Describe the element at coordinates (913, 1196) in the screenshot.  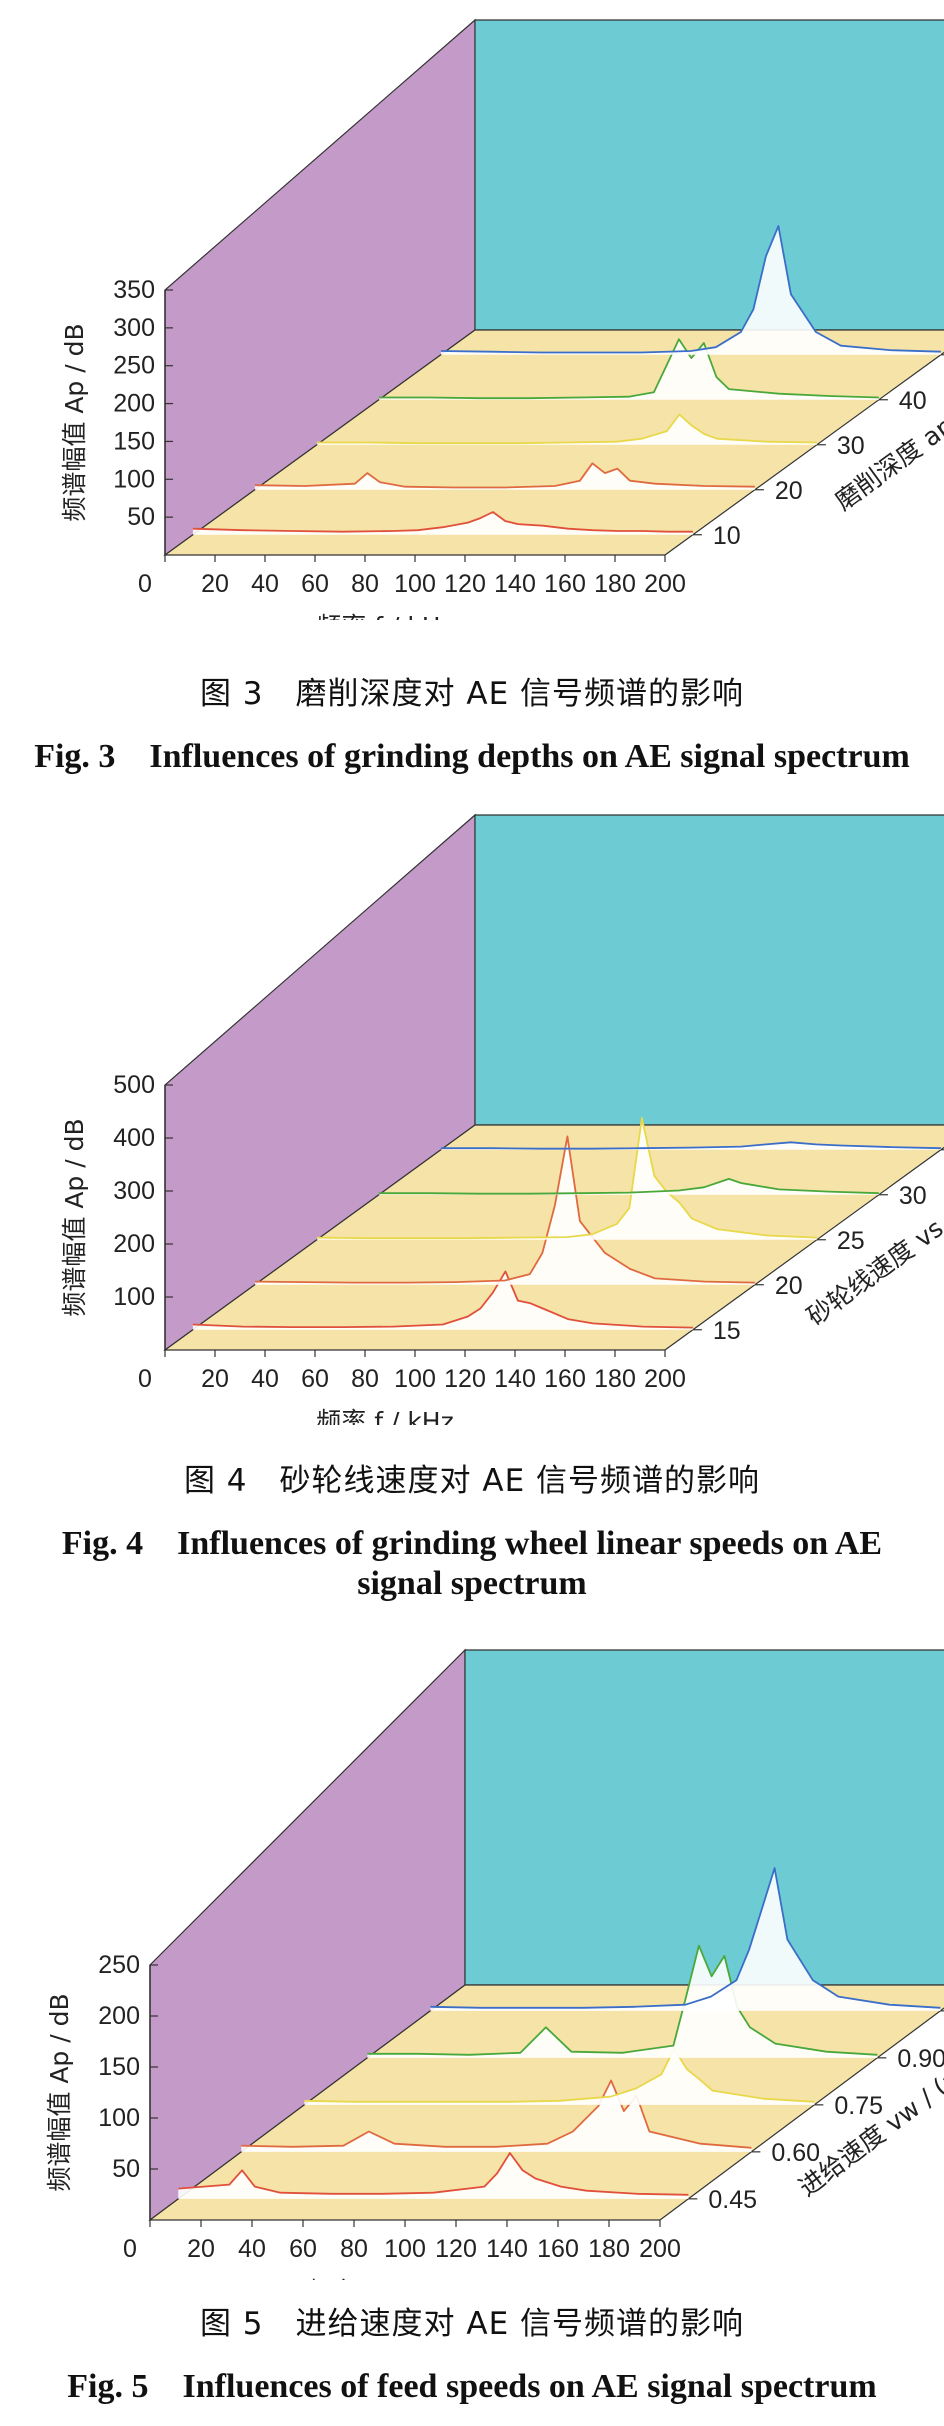
I see `z-tick-label: 30` at that location.